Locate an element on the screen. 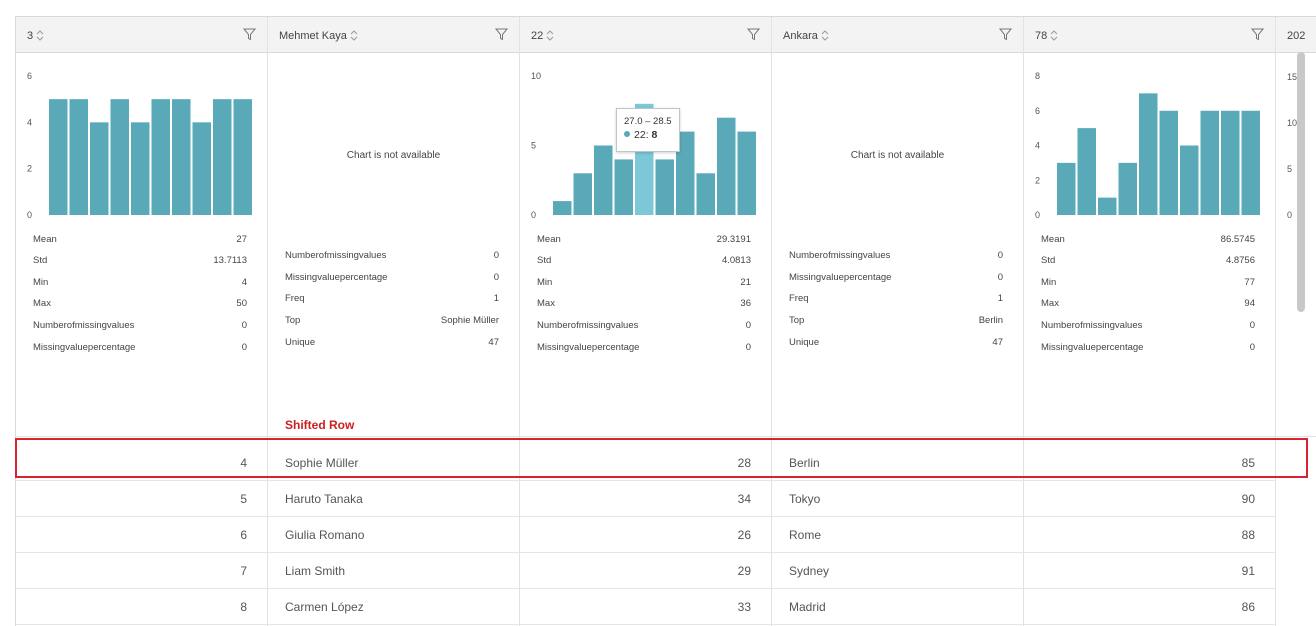  table-cell: Haruto Tanaka is located at coordinates (393, 499).